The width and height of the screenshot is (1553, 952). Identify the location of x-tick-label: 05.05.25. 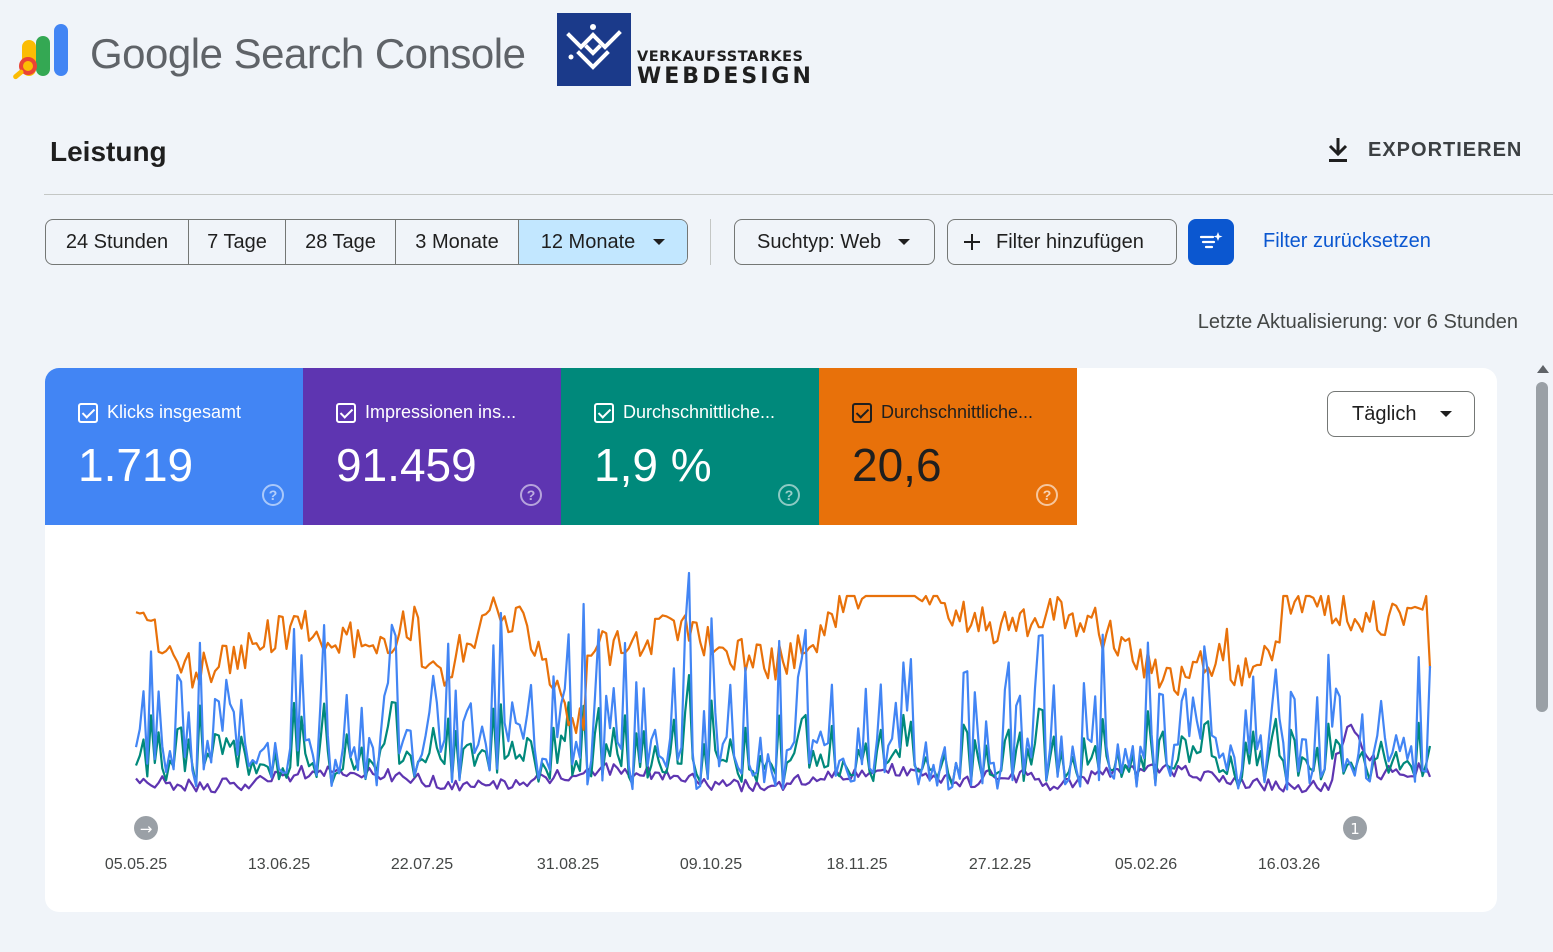
(136, 864).